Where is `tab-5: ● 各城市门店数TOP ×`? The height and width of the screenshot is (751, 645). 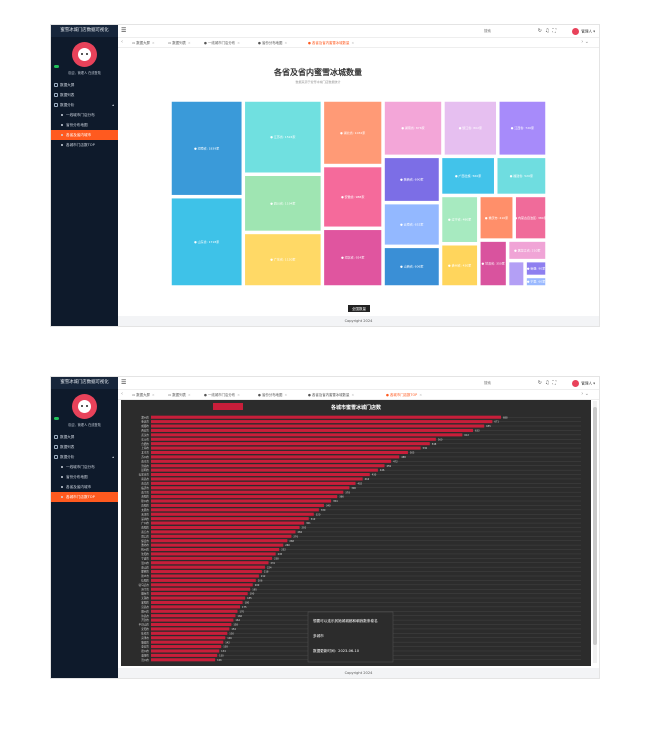
tab-5: ● 各城市门店数TOP × is located at coordinates (404, 394).